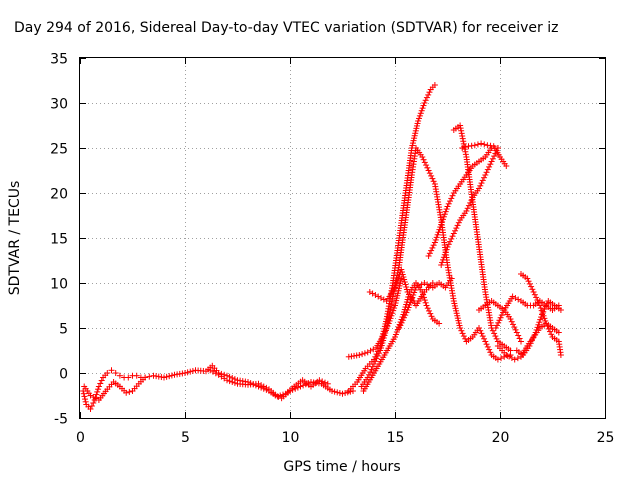 The width and height of the screenshot is (640, 484). Describe the element at coordinates (59, 105) in the screenshot. I see `y-tick-label: 30` at that location.